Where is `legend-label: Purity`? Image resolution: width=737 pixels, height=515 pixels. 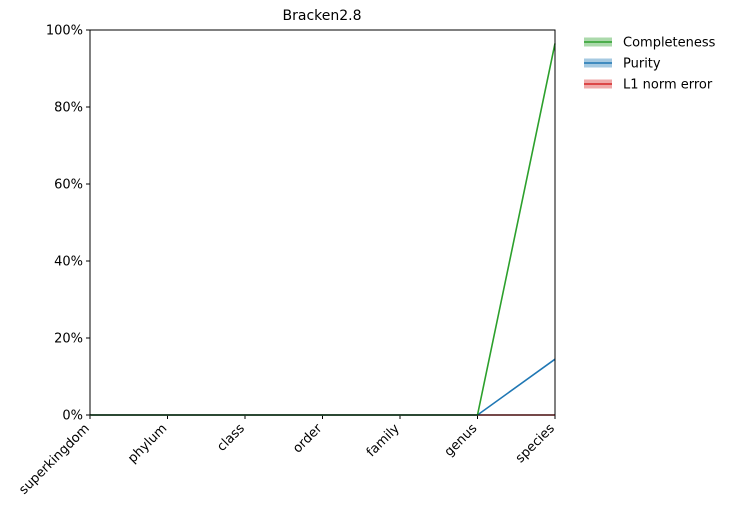 legend-label: Purity is located at coordinates (642, 64).